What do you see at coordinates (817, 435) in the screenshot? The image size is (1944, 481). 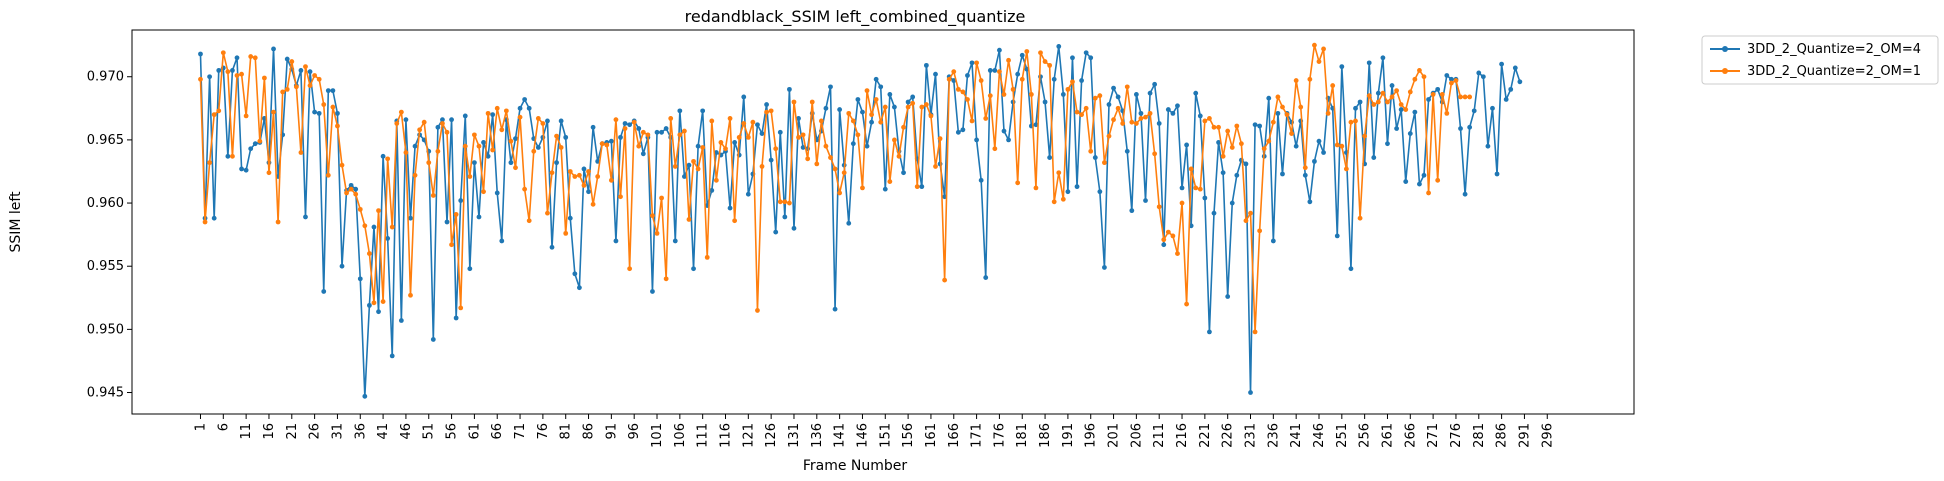 I see `x-tick-label: 136` at bounding box center [817, 435].